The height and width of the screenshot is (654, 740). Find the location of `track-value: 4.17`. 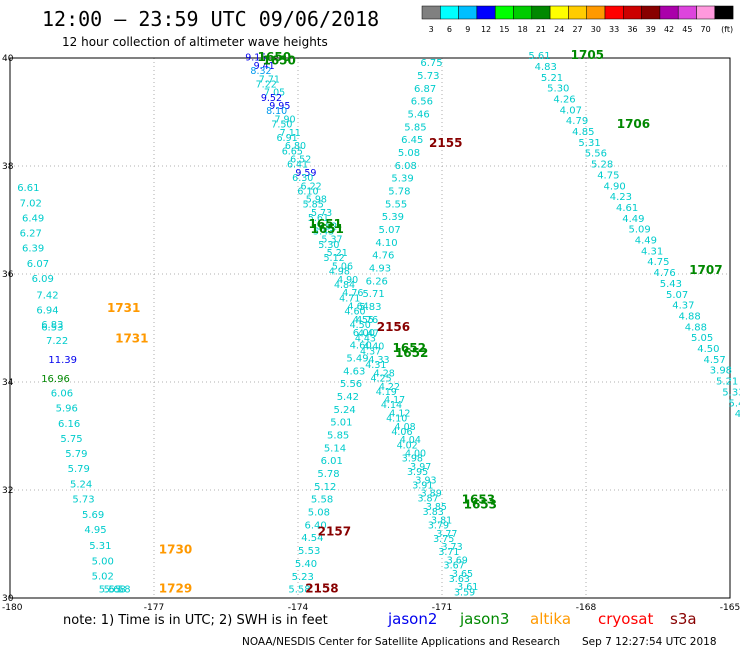

track-value: 4.17 is located at coordinates (394, 400).